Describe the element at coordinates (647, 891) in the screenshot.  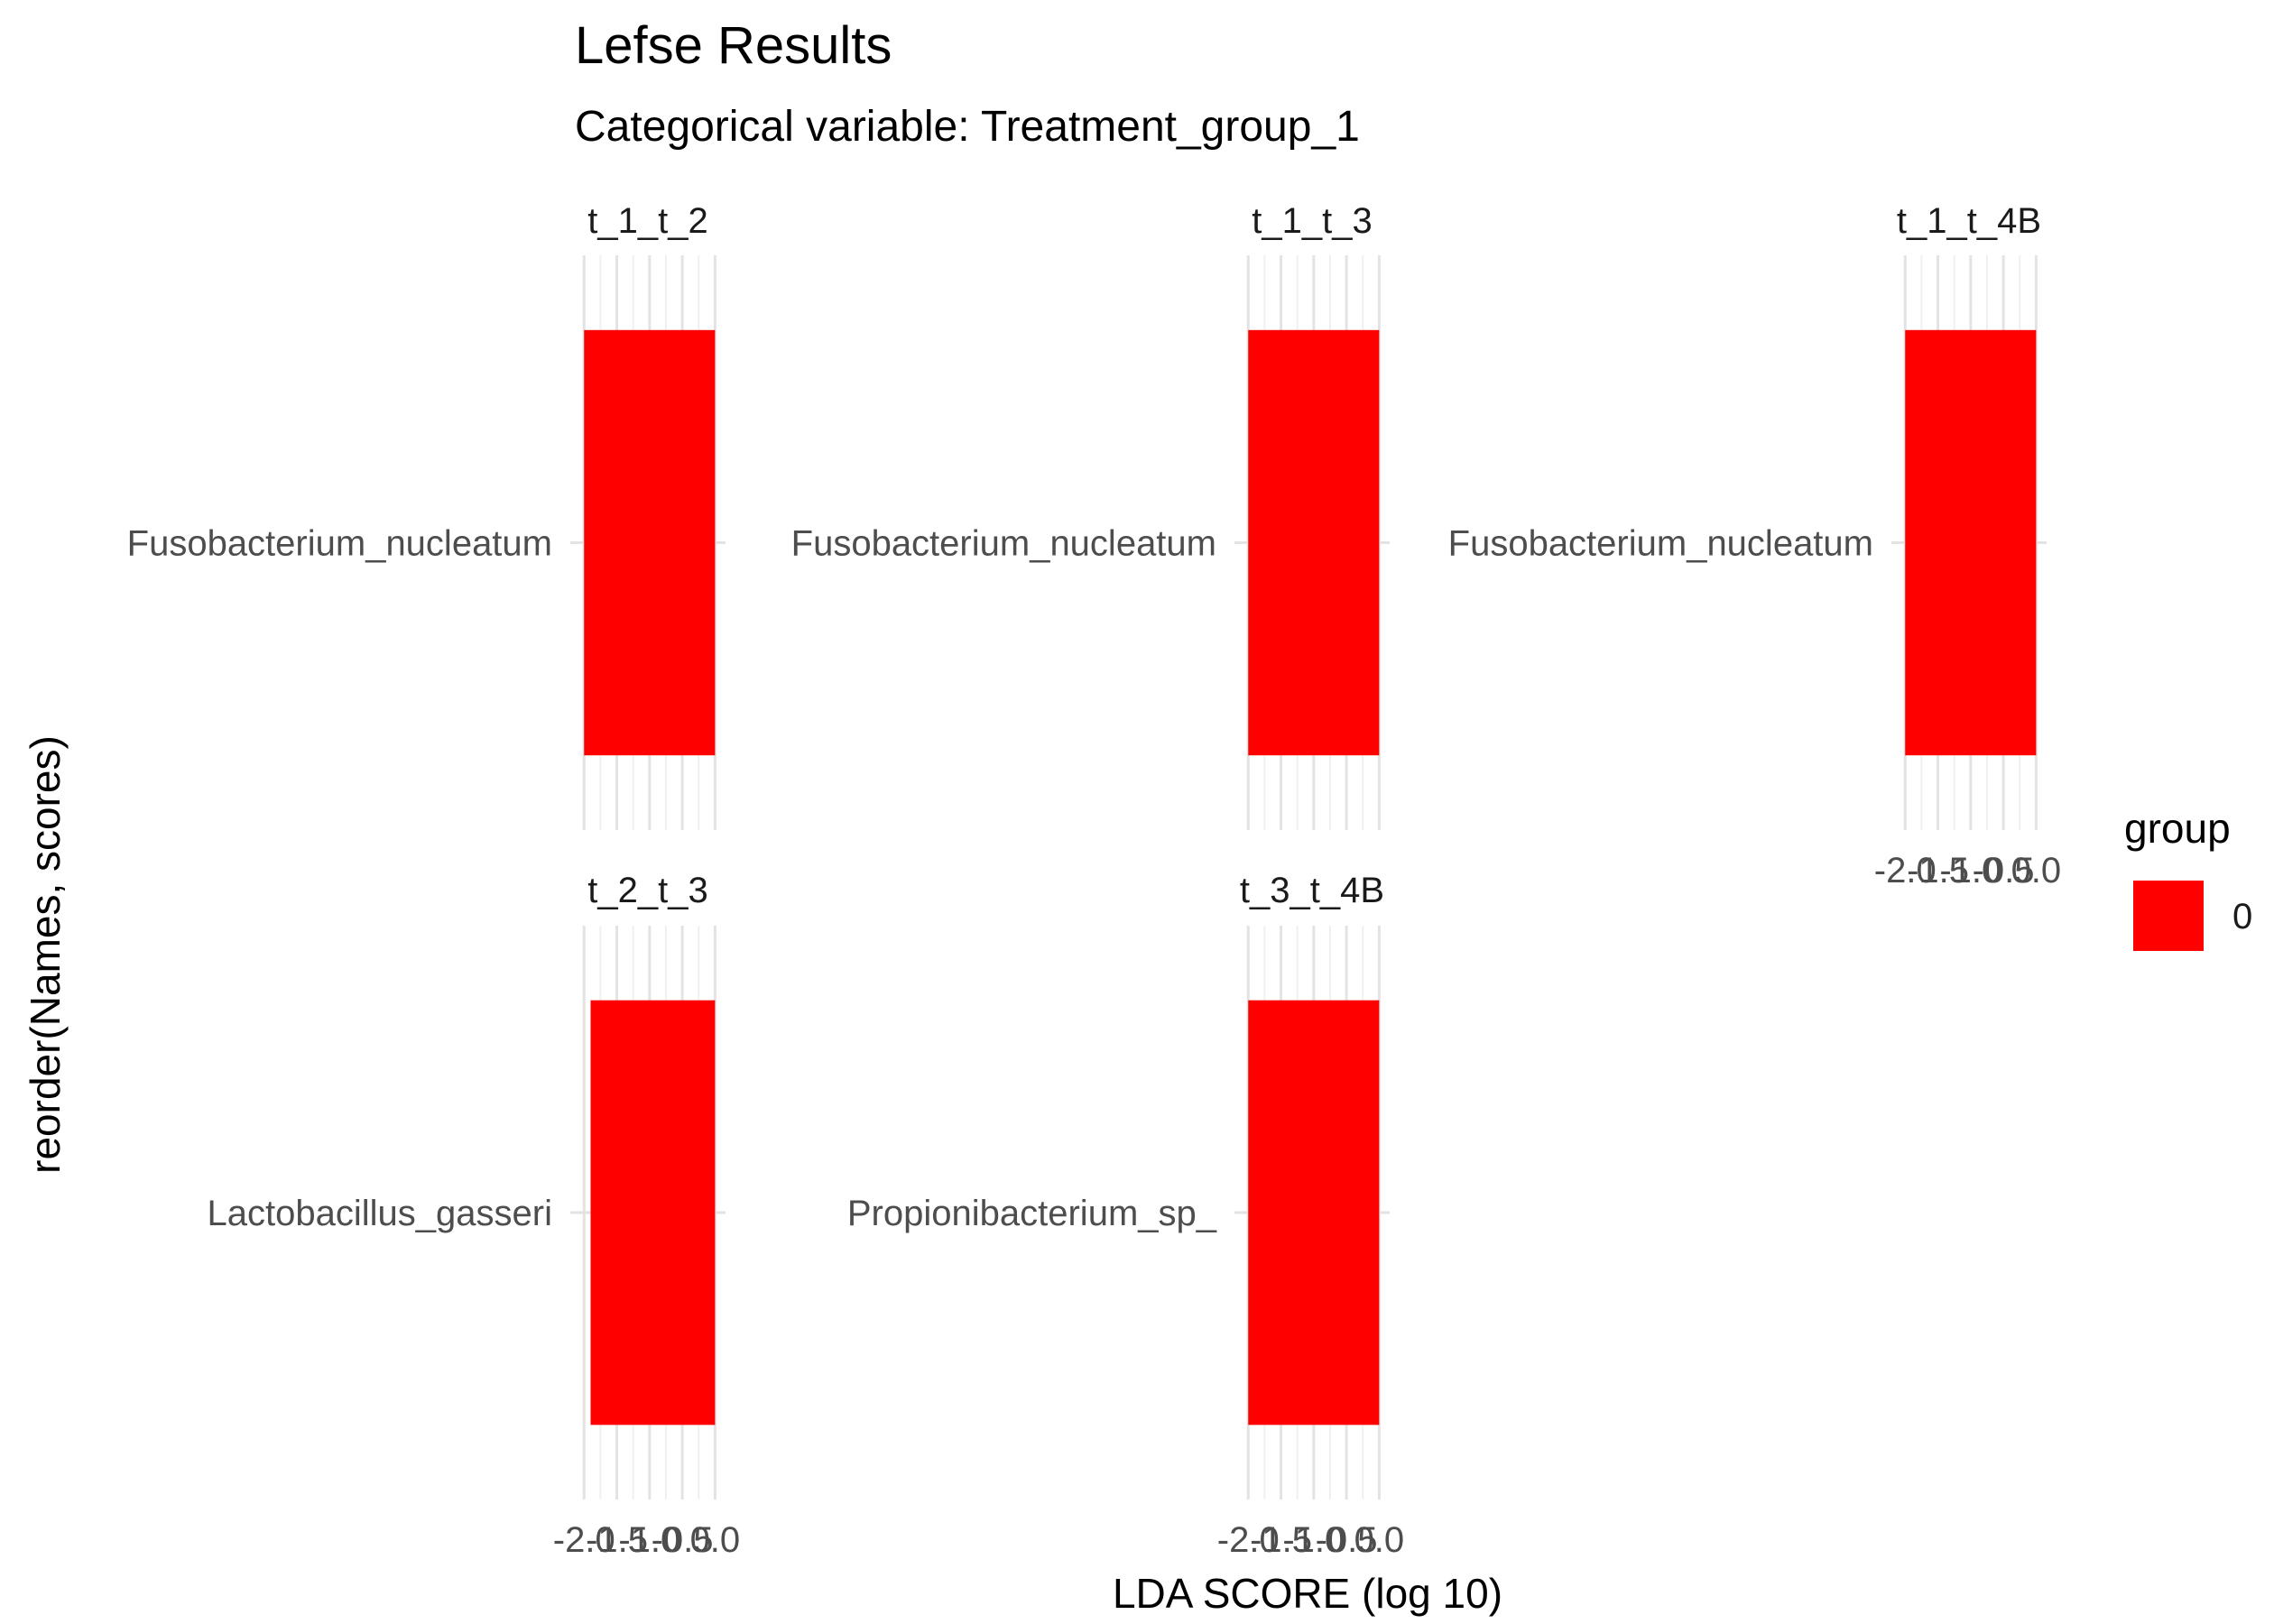
I see `facet-strip-label: t_2_t_3` at that location.